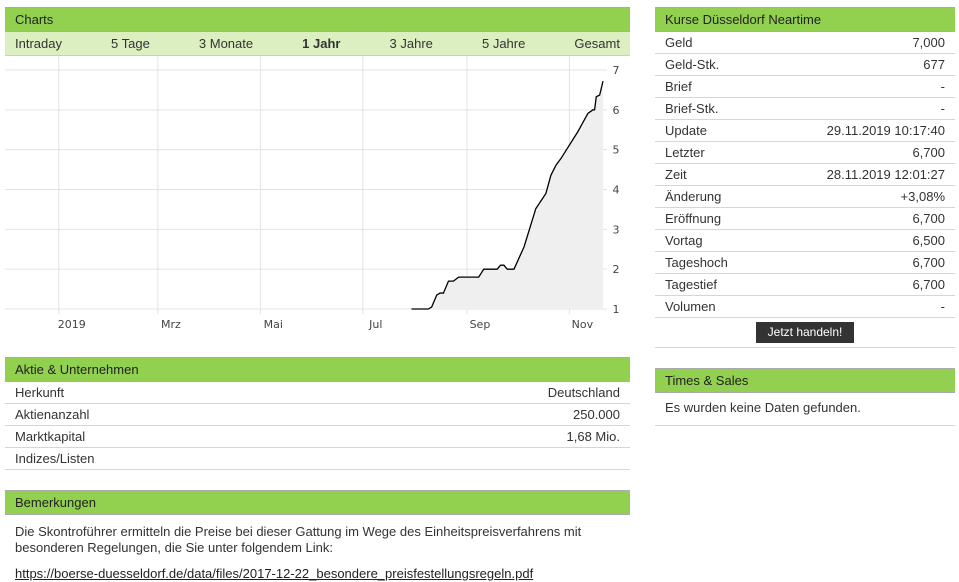  I want to click on table-row: Brief -, so click(805, 87).